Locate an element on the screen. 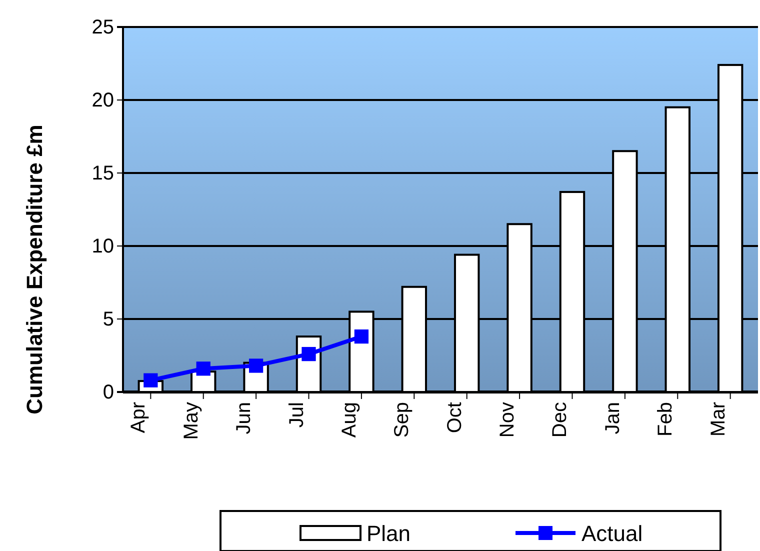  x-tick-label: Feb is located at coordinates (665, 419).